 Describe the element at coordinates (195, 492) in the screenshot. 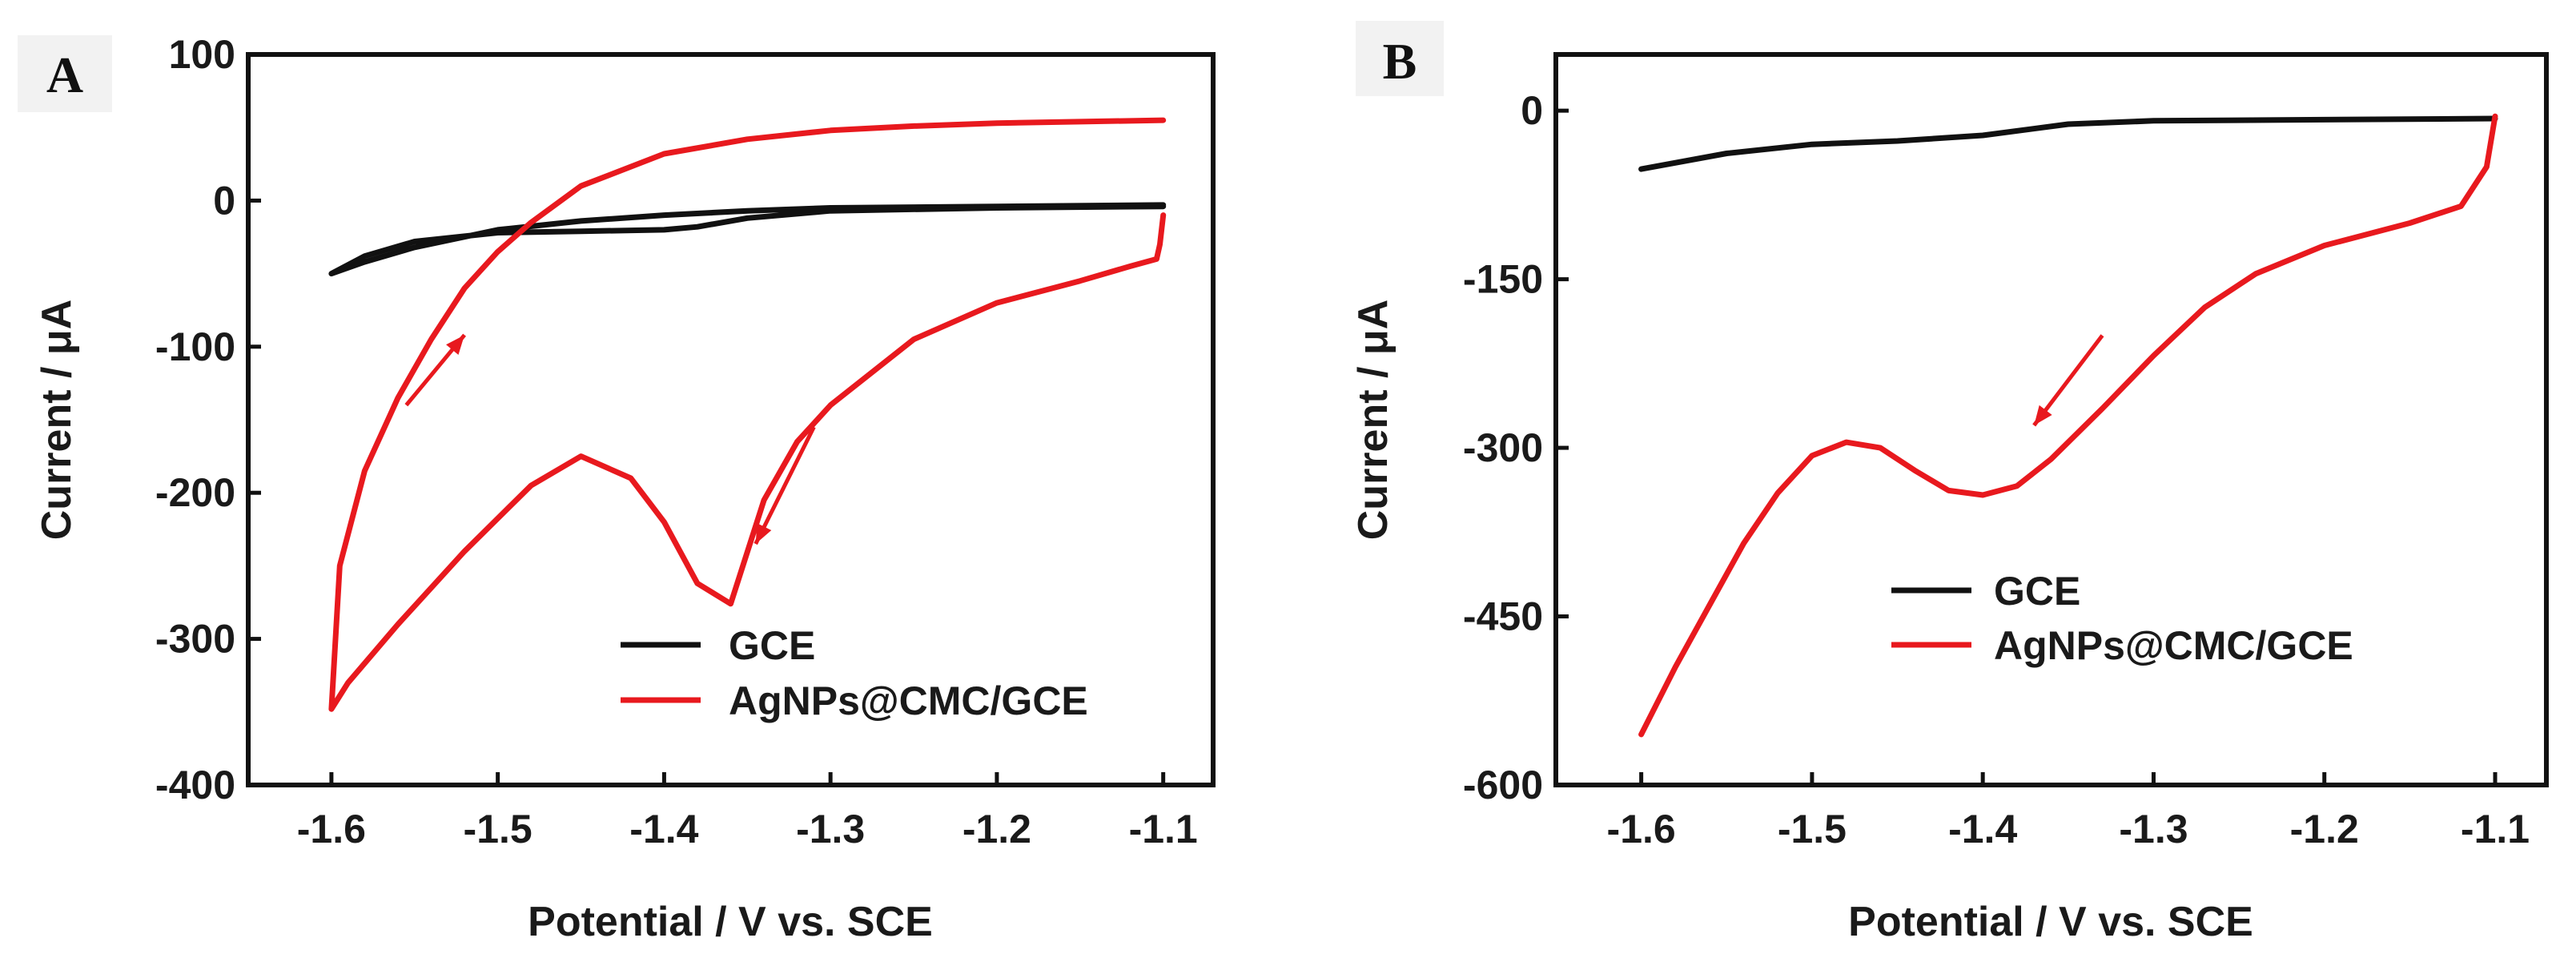

I see `y-tick-label: -200` at that location.